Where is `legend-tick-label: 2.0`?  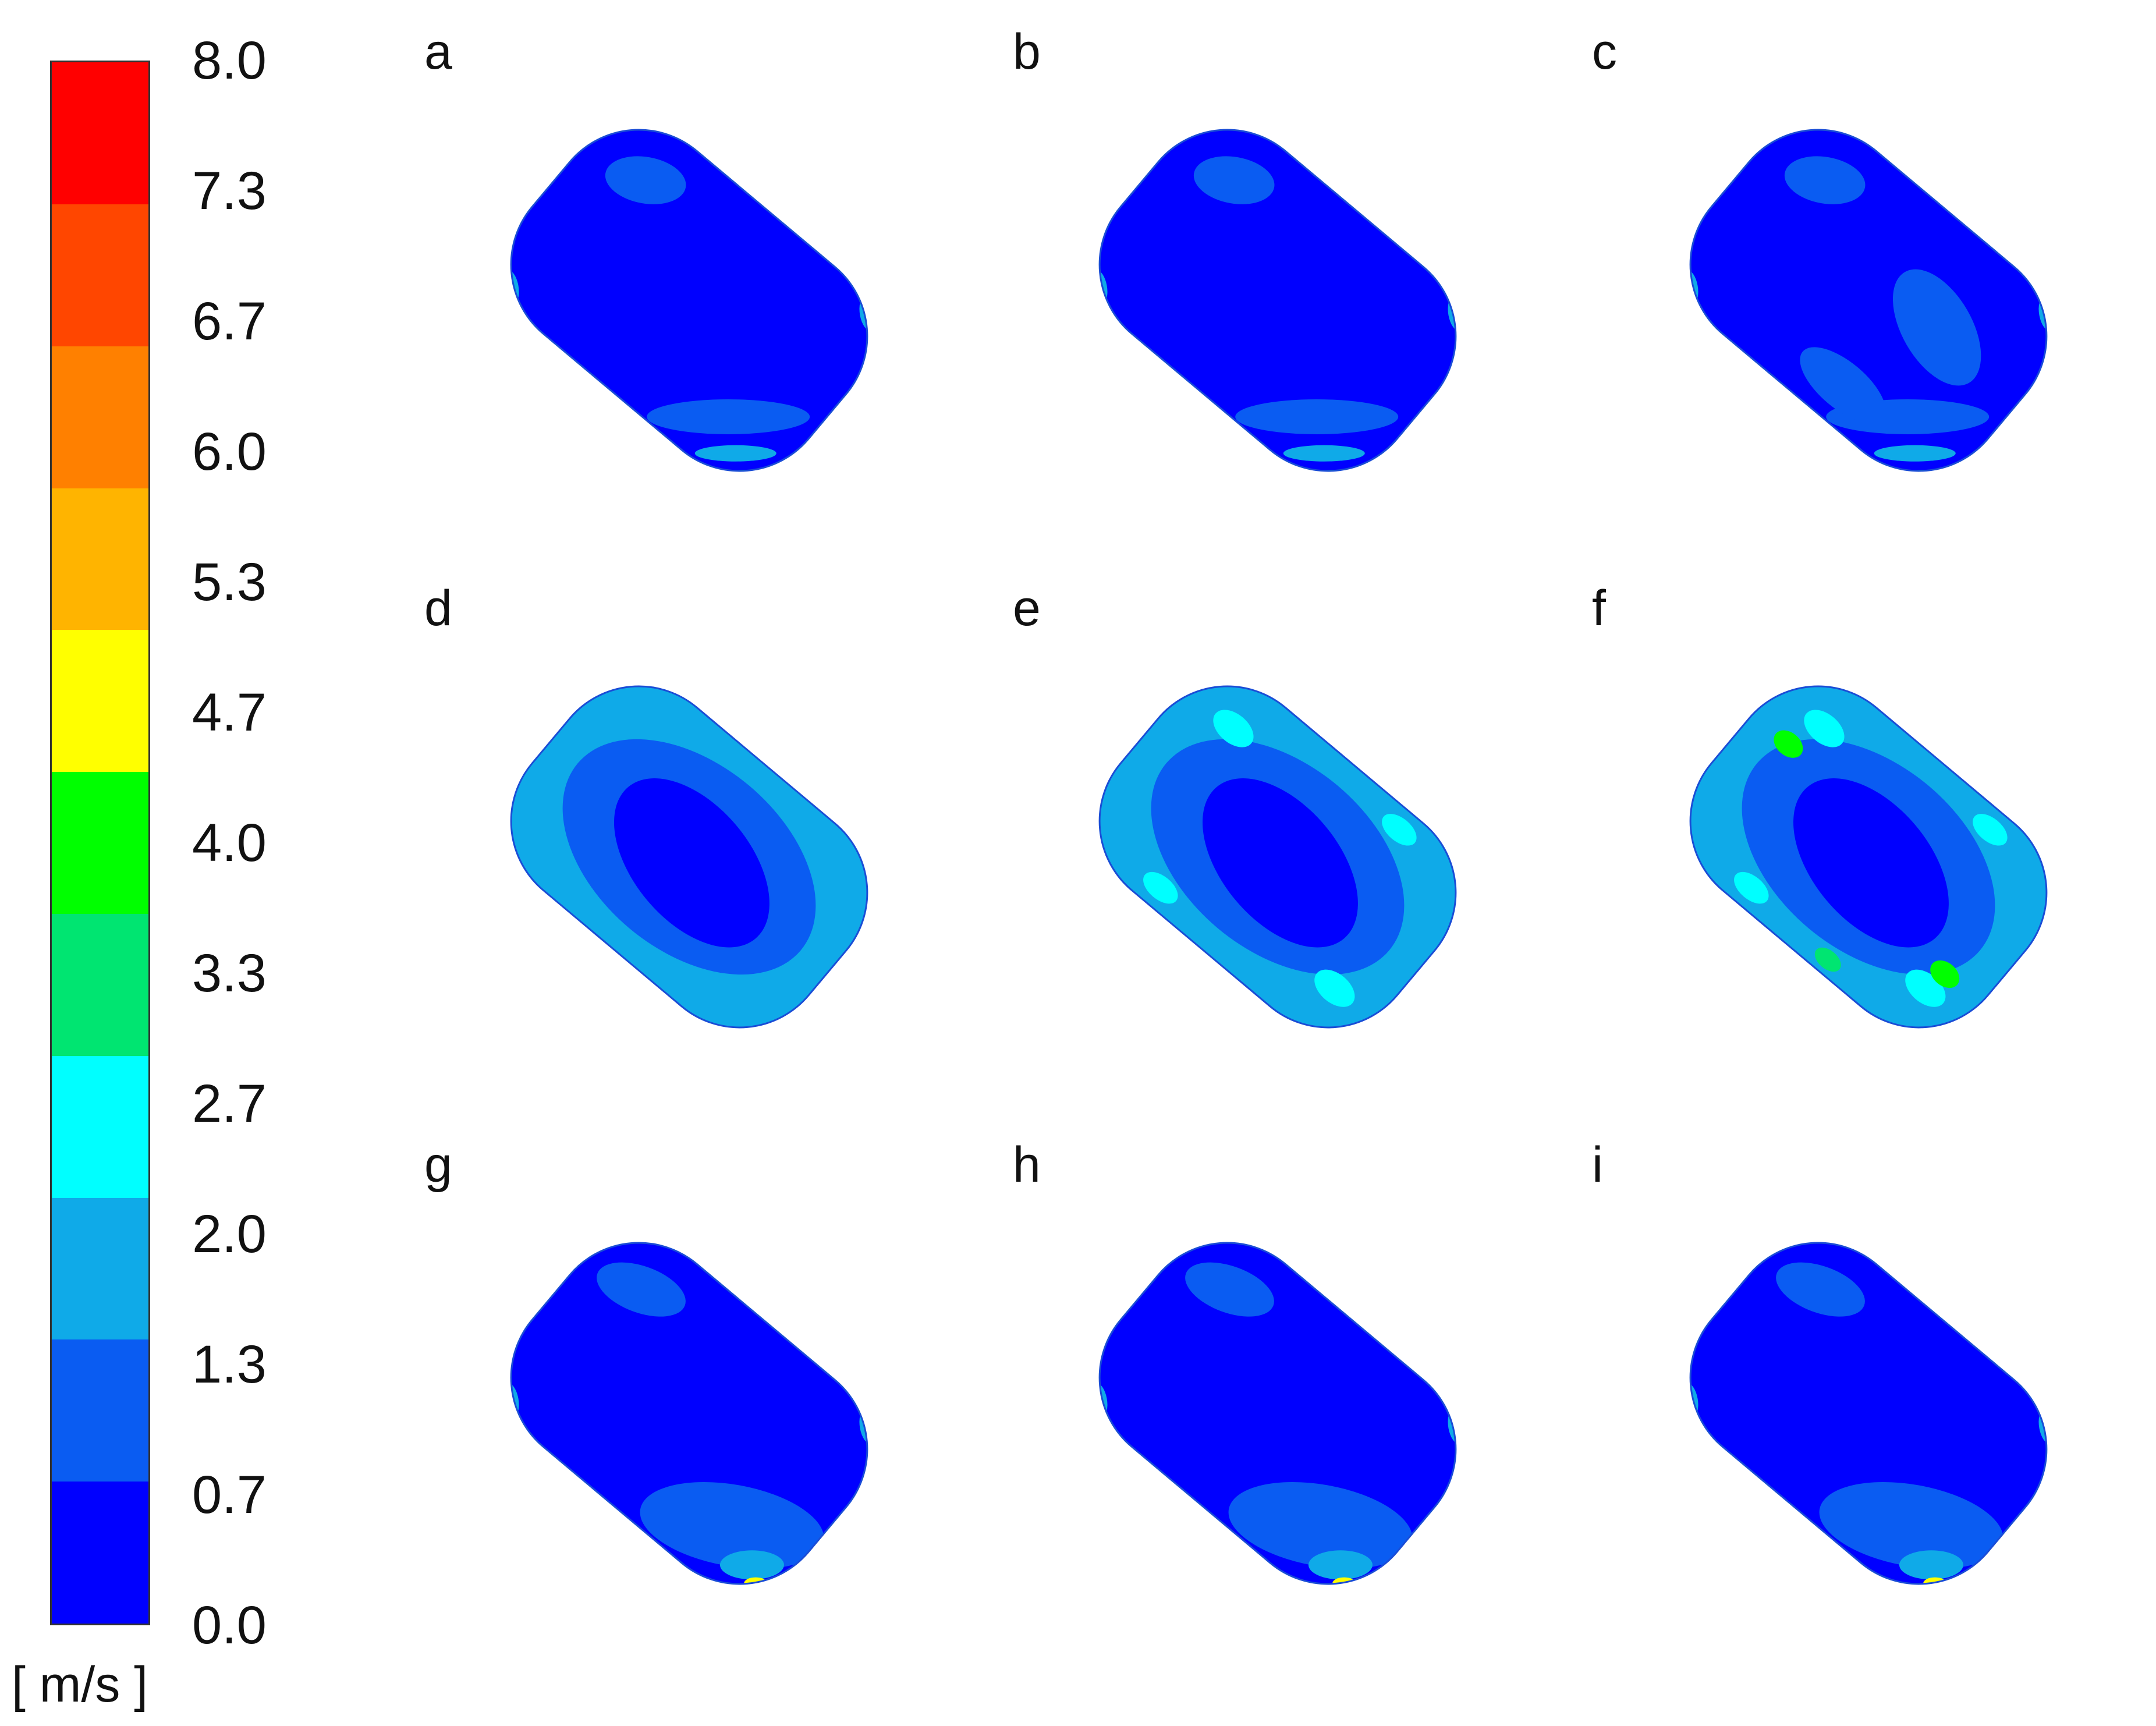 legend-tick-label: 2.0 is located at coordinates (230, 1234).